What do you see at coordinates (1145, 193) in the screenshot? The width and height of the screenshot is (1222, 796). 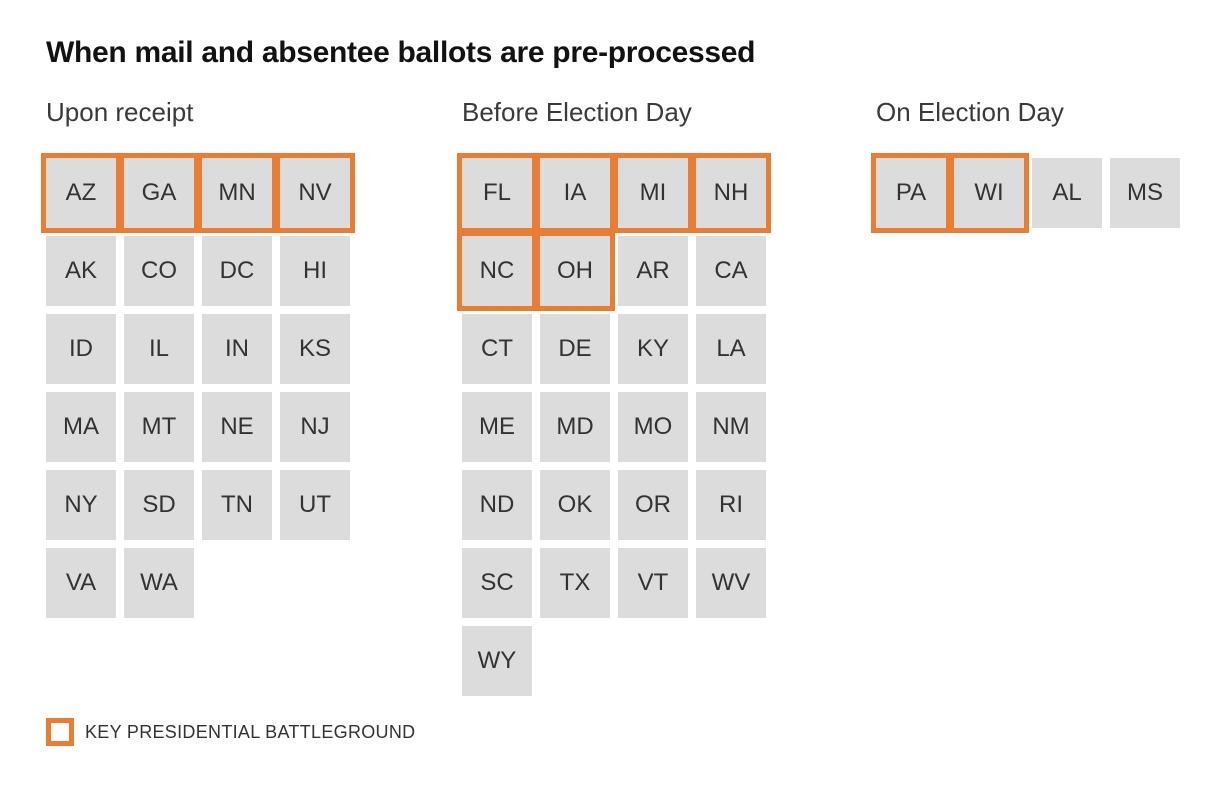 I see `state-cell-ms: MS` at bounding box center [1145, 193].